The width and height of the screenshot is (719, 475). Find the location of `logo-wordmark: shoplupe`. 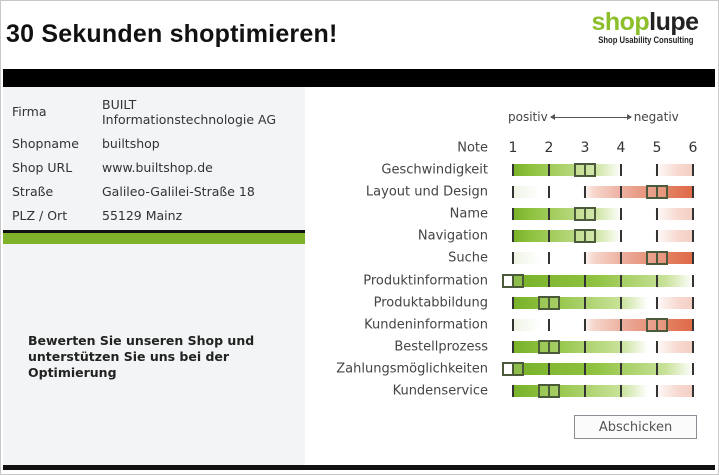

logo-wordmark: shoplupe is located at coordinates (645, 22).